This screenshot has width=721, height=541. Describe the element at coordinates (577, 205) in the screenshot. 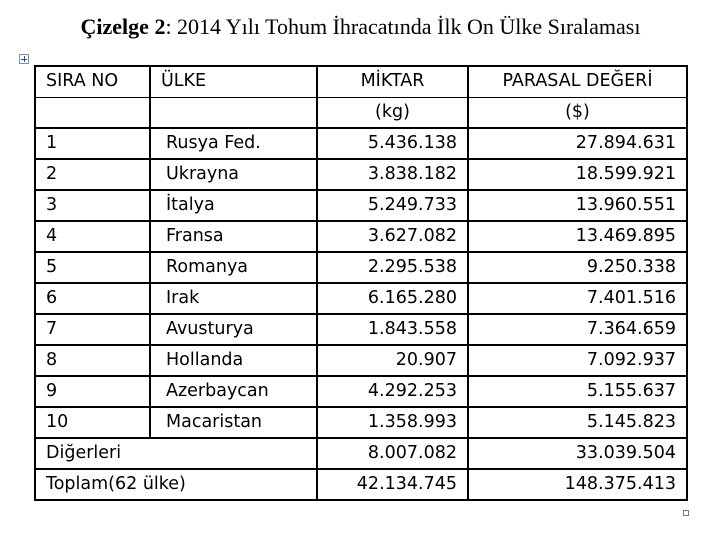

I see `value-cell: 13.960.551` at that location.